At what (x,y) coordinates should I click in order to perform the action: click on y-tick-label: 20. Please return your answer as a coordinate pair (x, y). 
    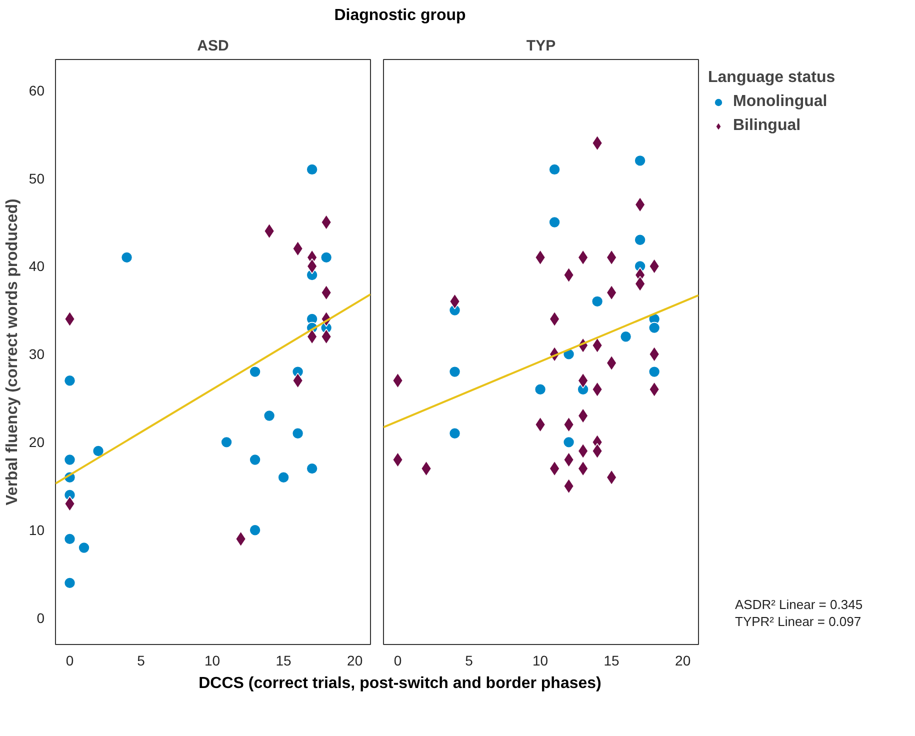
    Looking at the image, I should click on (36, 442).